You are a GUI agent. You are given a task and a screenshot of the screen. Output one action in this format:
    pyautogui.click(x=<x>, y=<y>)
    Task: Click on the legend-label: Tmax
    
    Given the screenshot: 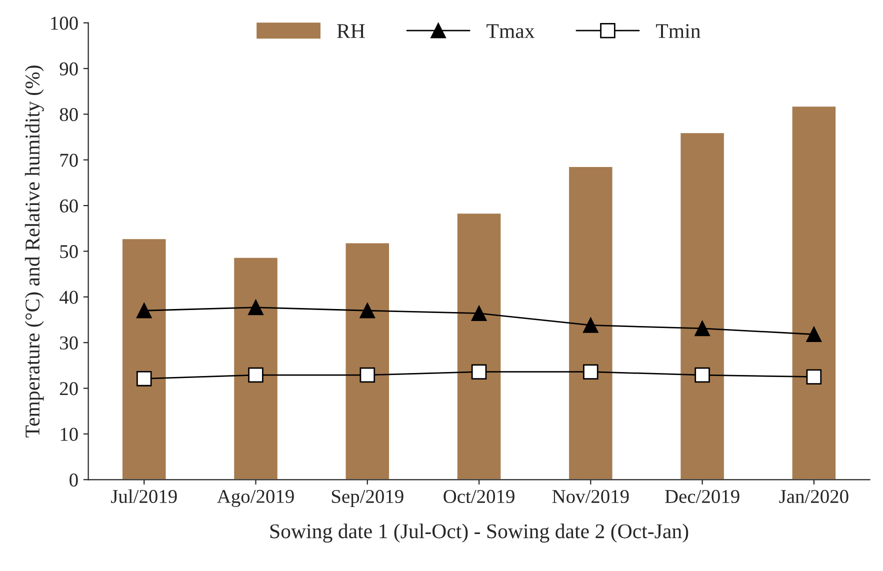 What is the action you would take?
    pyautogui.click(x=510, y=31)
    